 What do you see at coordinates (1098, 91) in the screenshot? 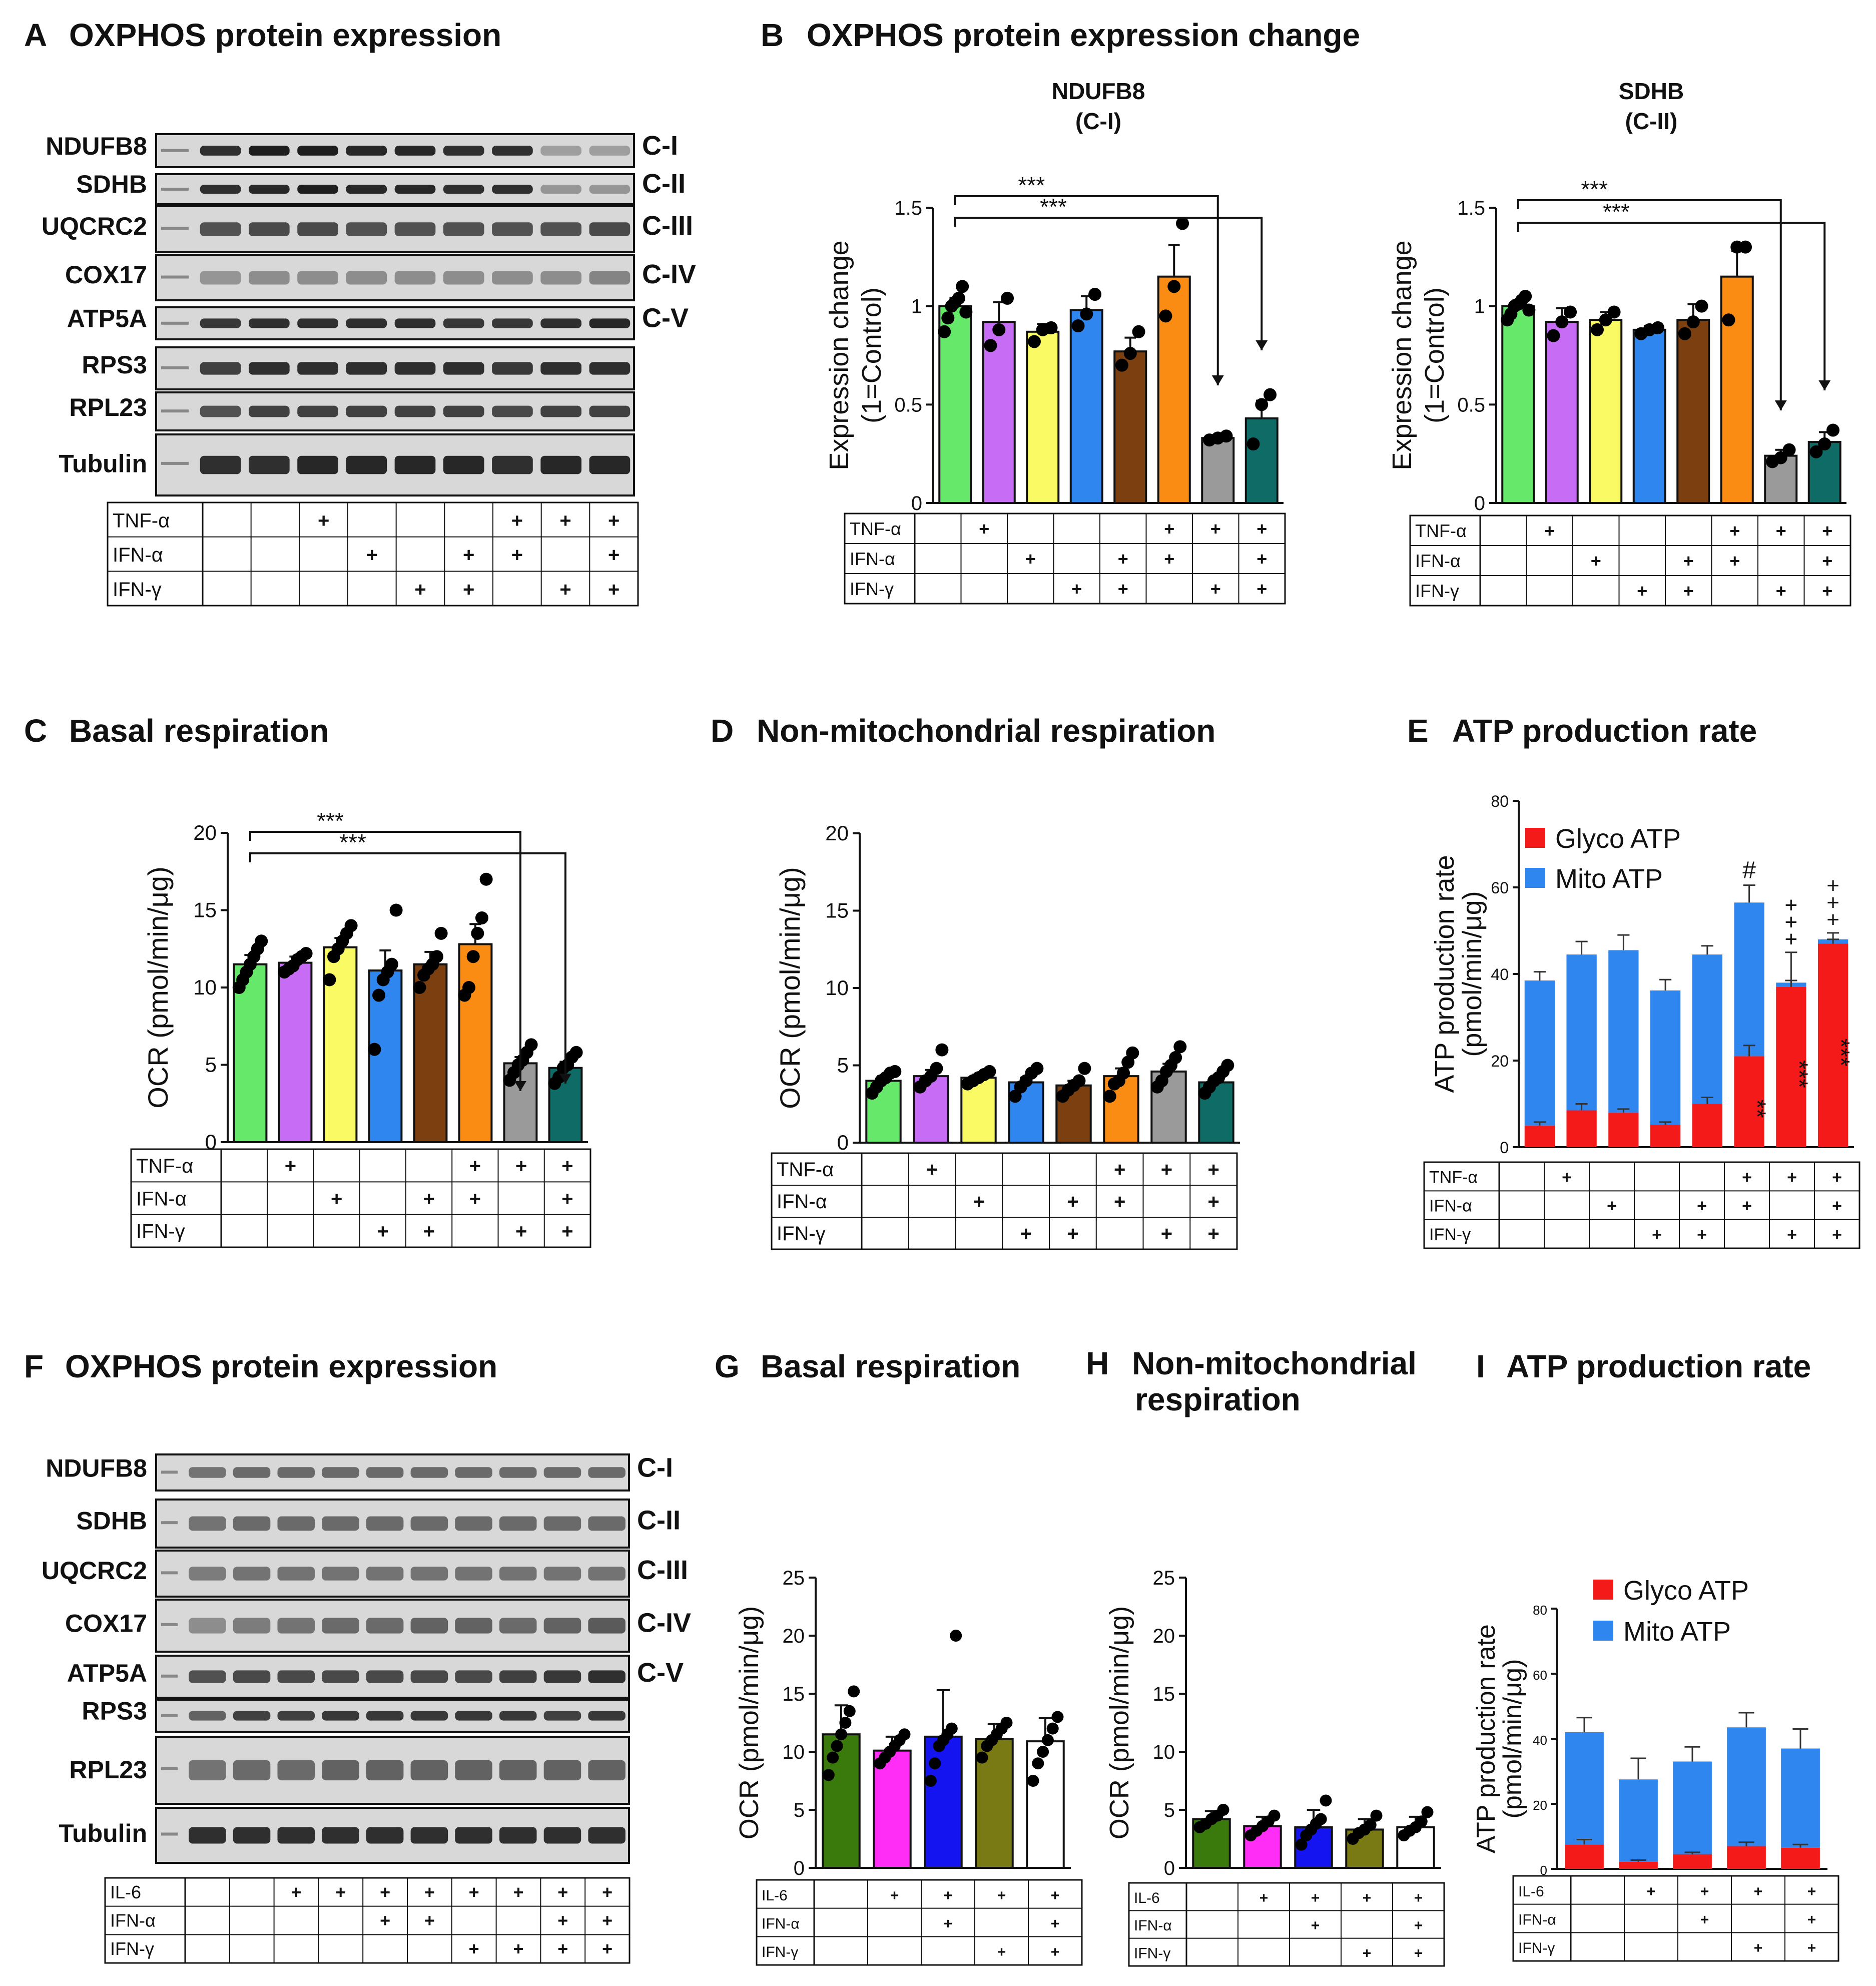
I see `chart-B1-title: NDUFB8` at bounding box center [1098, 91].